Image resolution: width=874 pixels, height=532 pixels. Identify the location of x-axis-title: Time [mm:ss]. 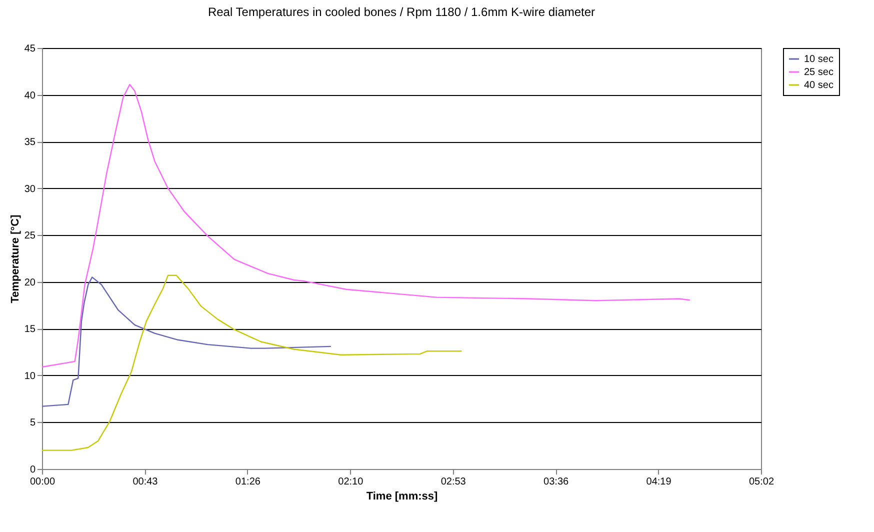
(402, 496).